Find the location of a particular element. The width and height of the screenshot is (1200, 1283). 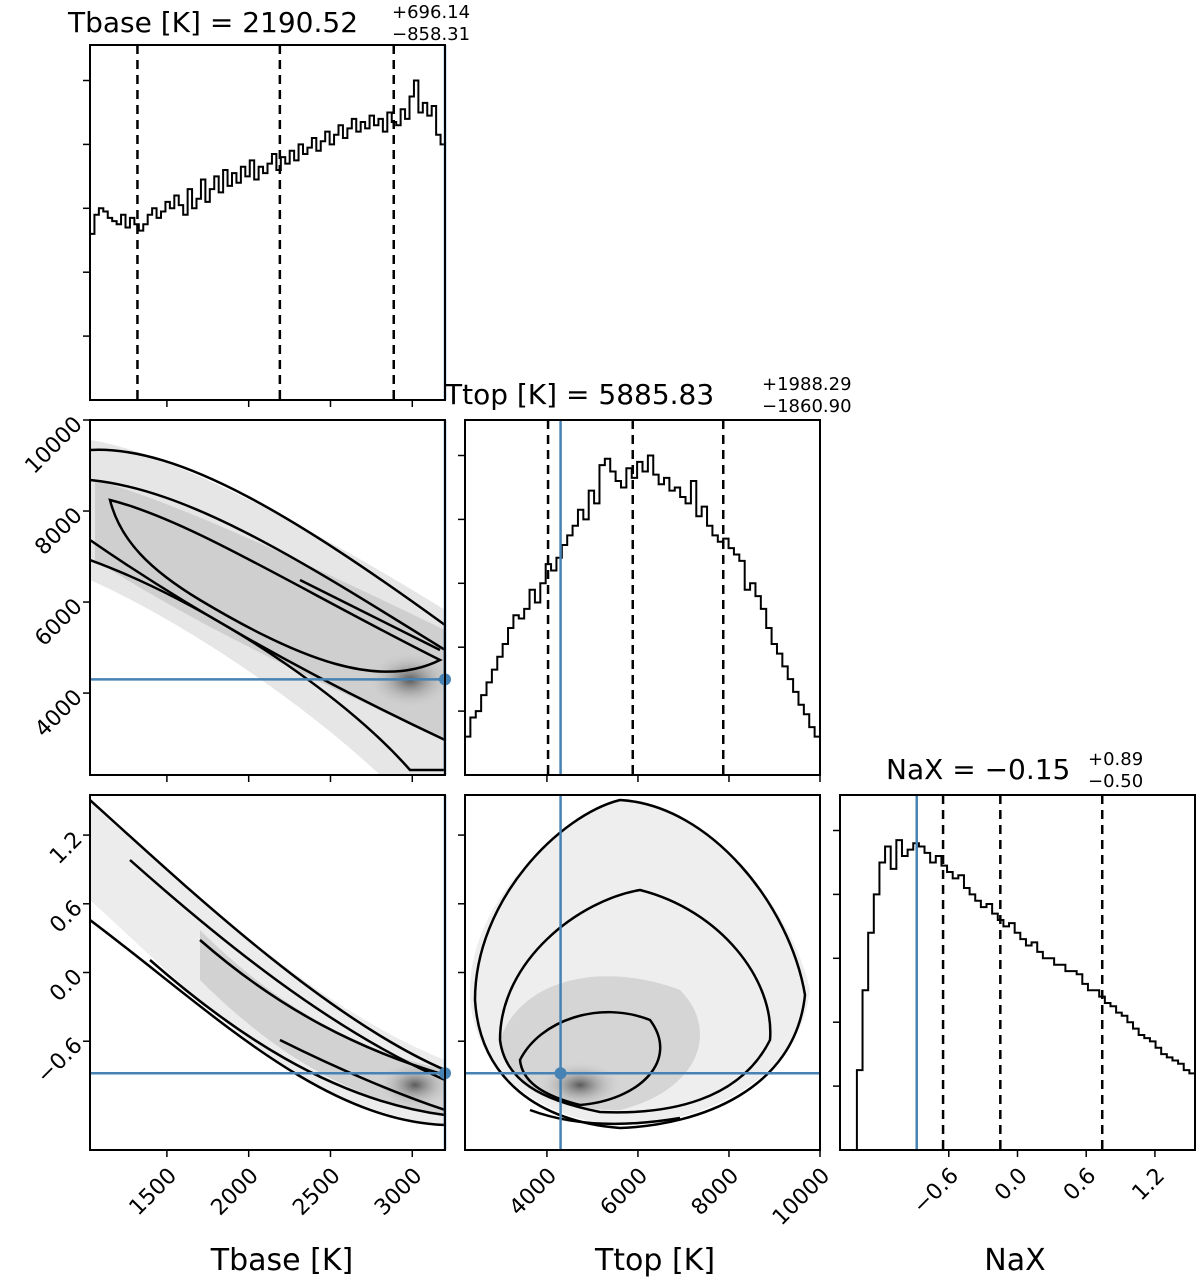

title-ttop-minus: −1860.90 is located at coordinates (807, 406).